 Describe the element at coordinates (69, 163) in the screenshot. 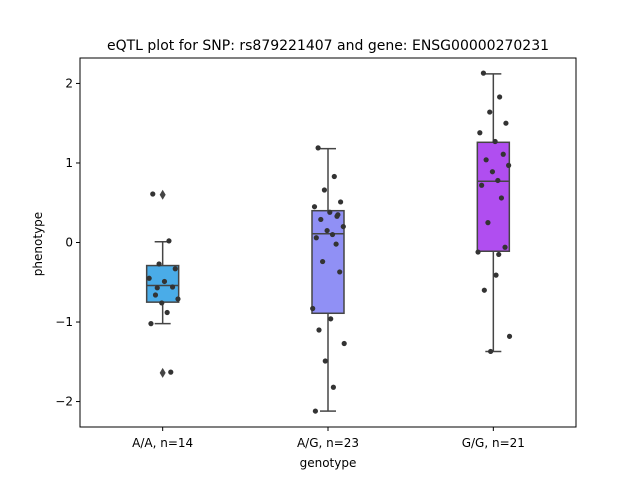

I see `y-tick-label: 1` at that location.